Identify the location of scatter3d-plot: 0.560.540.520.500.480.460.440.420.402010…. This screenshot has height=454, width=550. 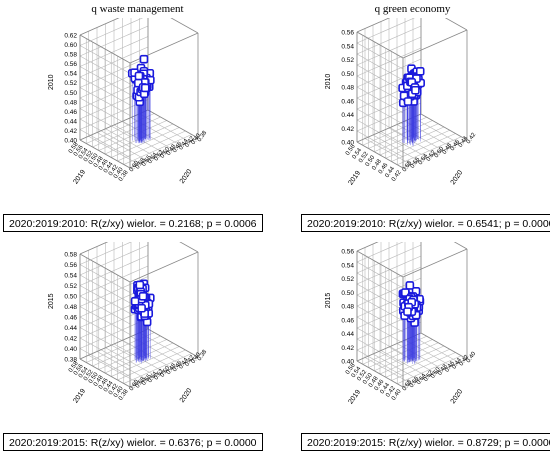
(401, 102).